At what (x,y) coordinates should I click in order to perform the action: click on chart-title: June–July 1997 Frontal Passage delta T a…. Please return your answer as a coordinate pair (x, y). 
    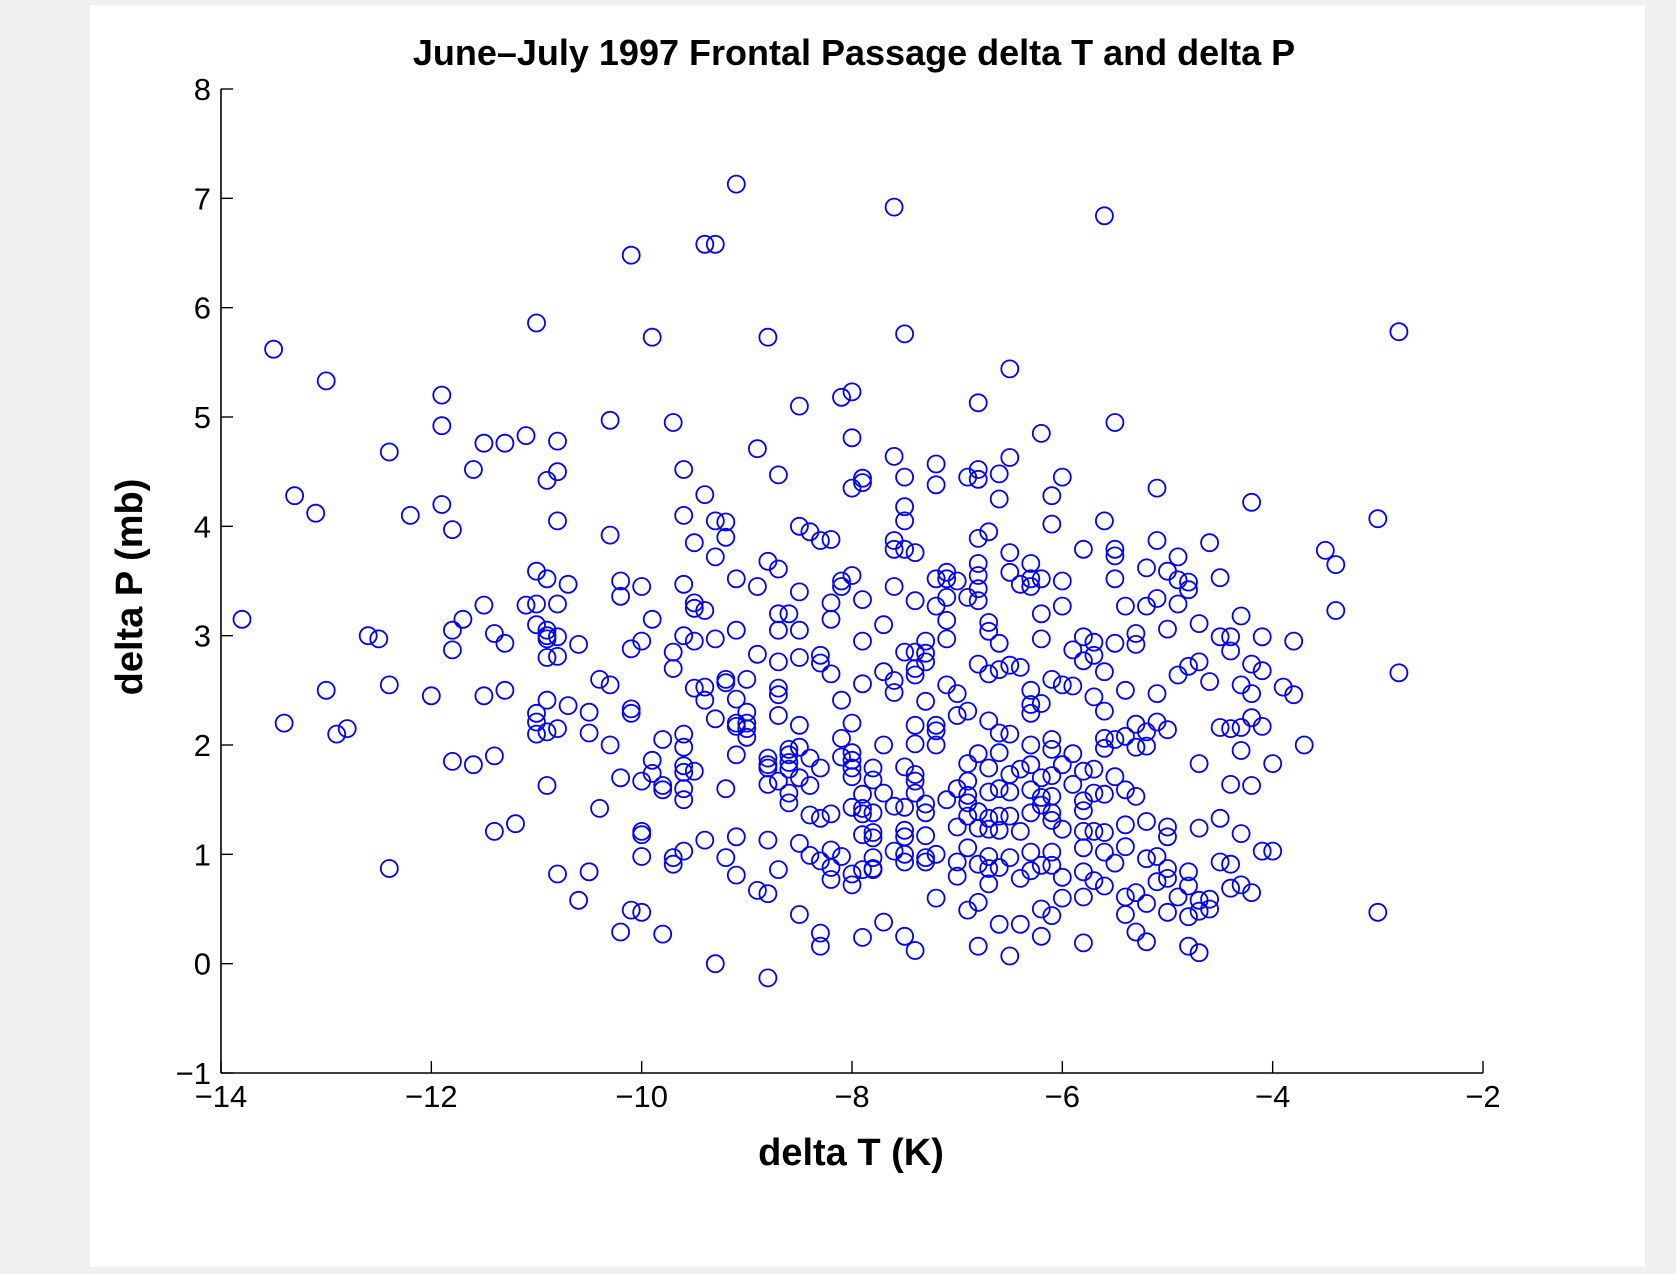
    Looking at the image, I should click on (854, 52).